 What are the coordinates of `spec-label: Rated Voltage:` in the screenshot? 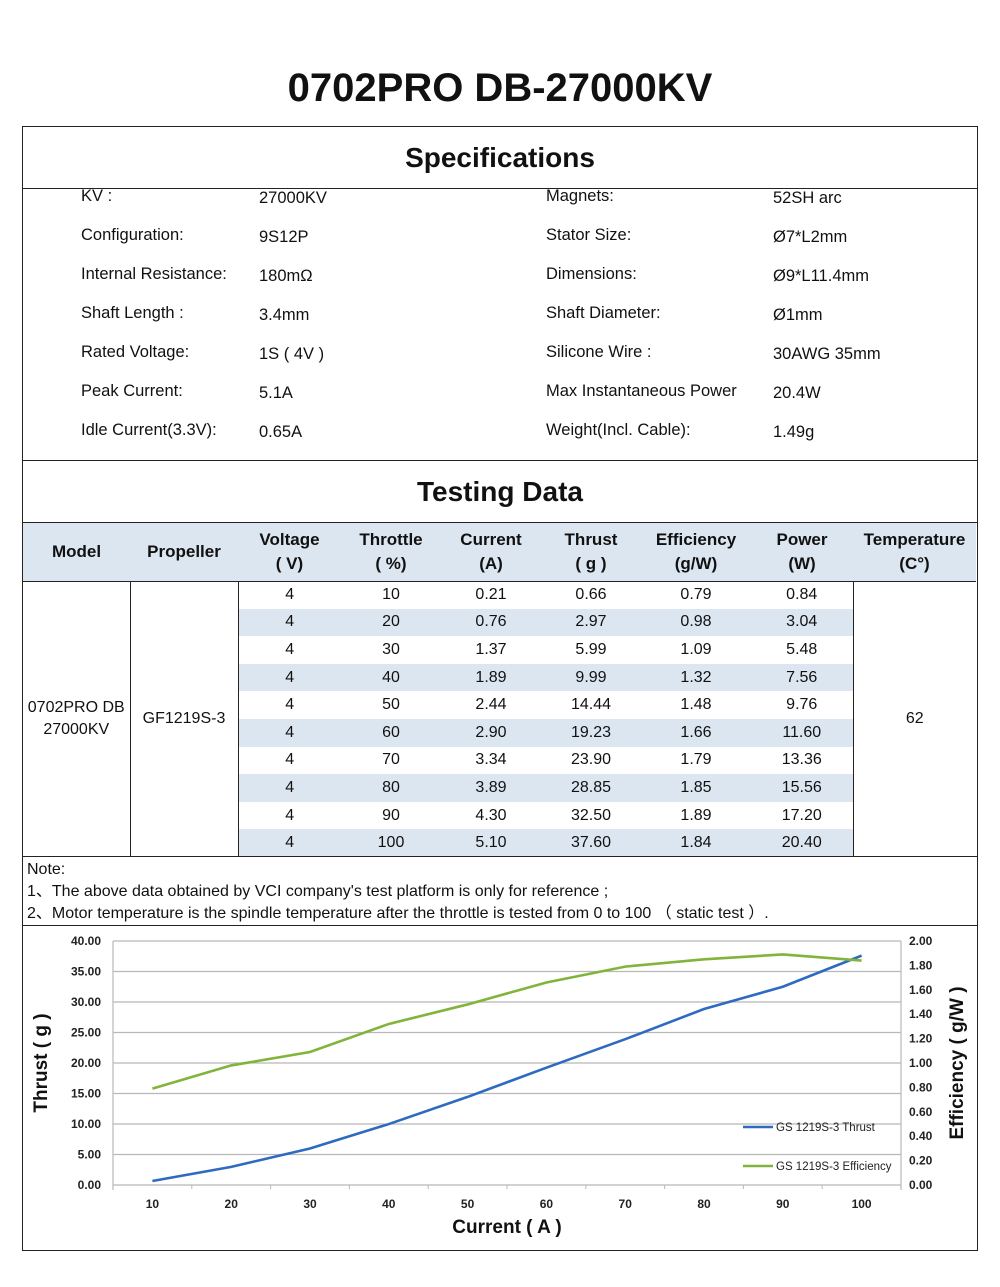 It's located at (135, 352).